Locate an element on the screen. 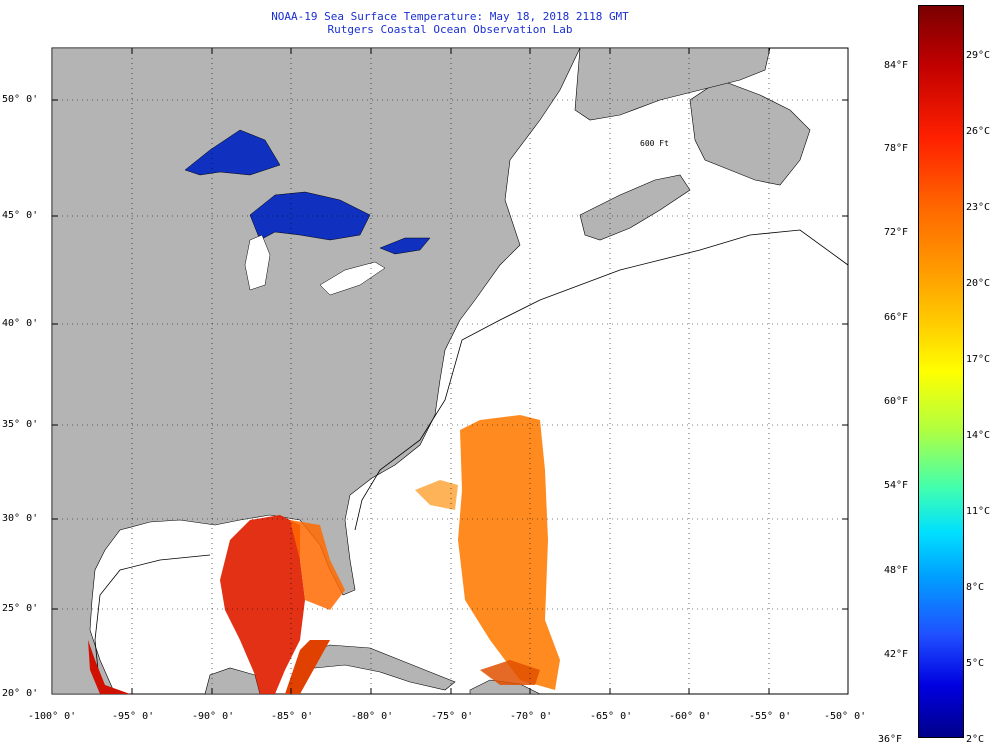 The image size is (1000, 754). colorbar-c-11: 11°C is located at coordinates (978, 511).